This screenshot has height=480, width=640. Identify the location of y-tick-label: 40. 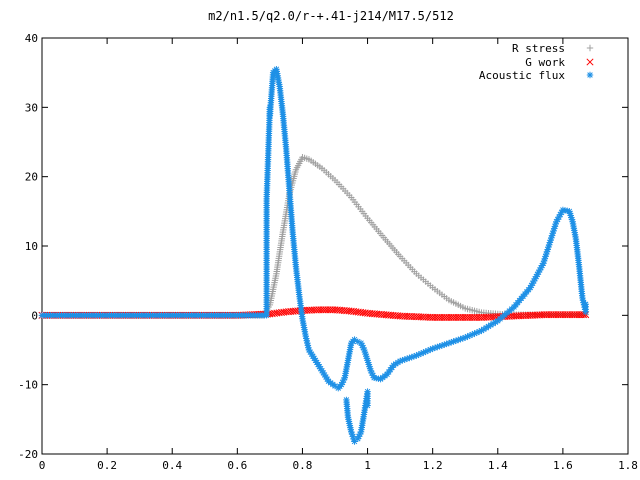
(31, 38).